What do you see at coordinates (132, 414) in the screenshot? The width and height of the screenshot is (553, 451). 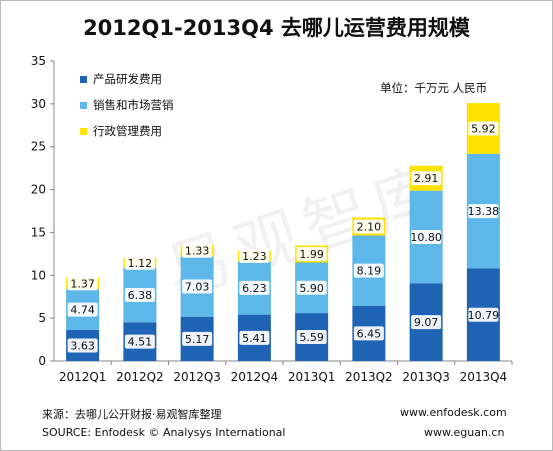 I see `source-cn: 来源：去哪儿公开财报·易观智库整理` at bounding box center [132, 414].